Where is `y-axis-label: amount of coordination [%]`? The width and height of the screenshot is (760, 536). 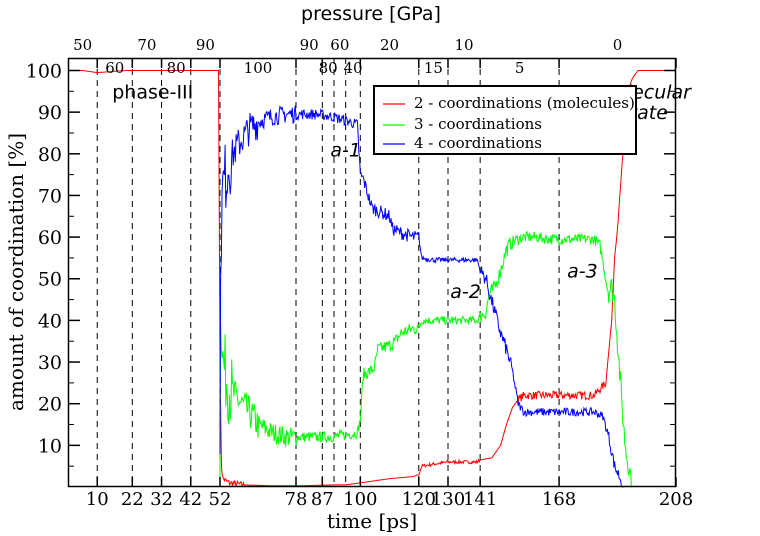 y-axis-label: amount of coordination [%] is located at coordinates (16, 272).